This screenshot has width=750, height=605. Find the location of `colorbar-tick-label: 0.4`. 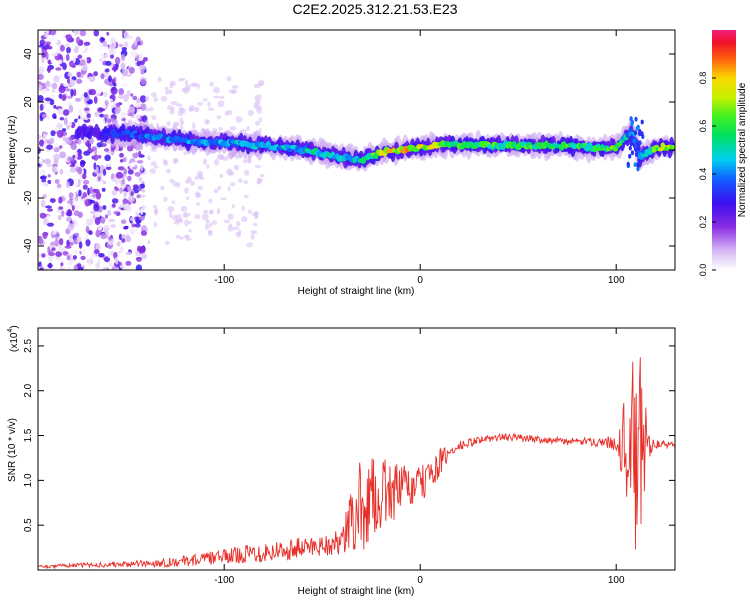

colorbar-tick-label: 0.4 is located at coordinates (703, 174).